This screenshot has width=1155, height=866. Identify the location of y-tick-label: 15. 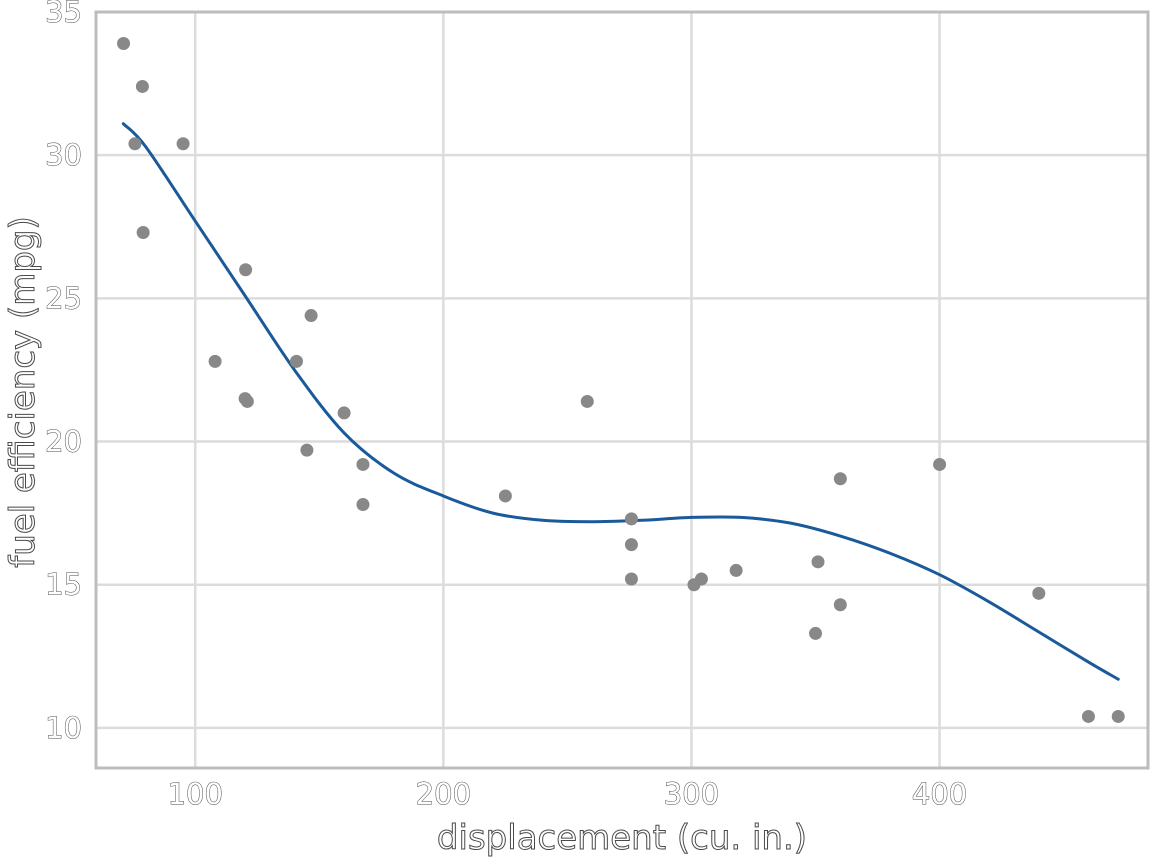
(63, 585).